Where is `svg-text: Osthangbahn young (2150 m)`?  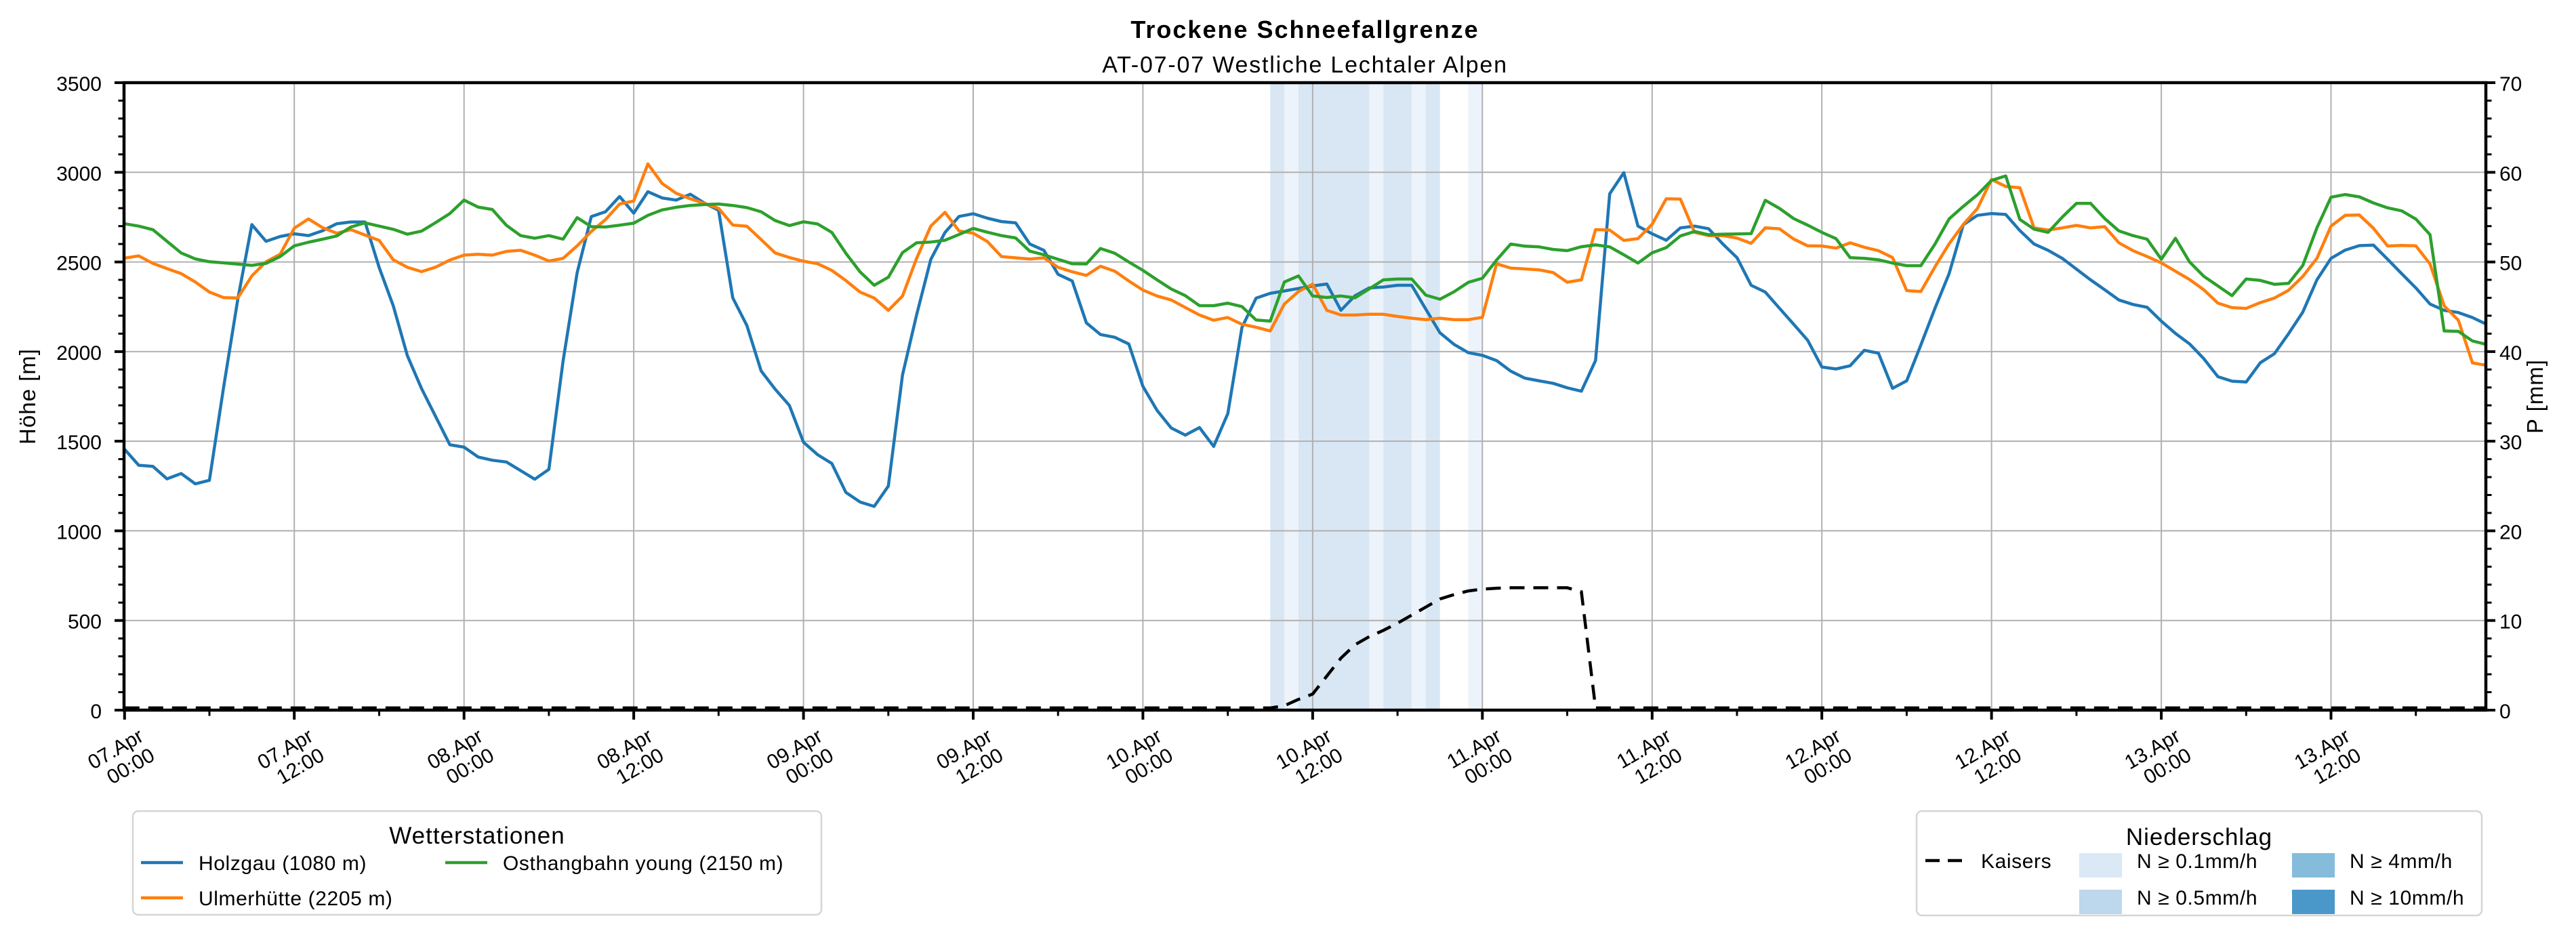
svg-text: Osthangbahn young (2150 m) is located at coordinates (643, 863).